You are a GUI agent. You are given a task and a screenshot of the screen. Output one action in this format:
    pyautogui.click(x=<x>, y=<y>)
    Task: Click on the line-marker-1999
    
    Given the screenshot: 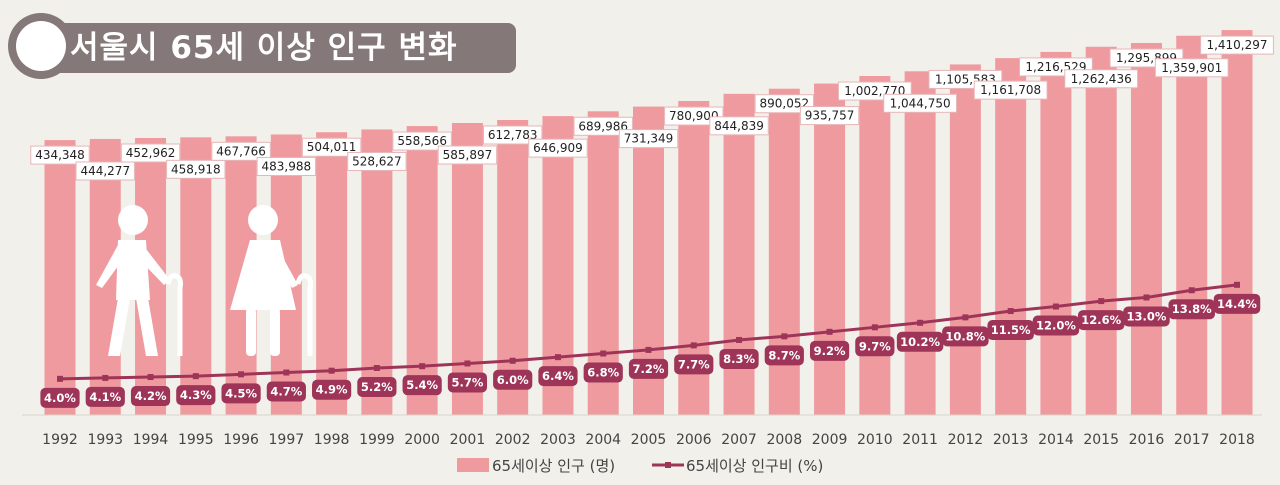 What is the action you would take?
    pyautogui.click(x=376, y=367)
    